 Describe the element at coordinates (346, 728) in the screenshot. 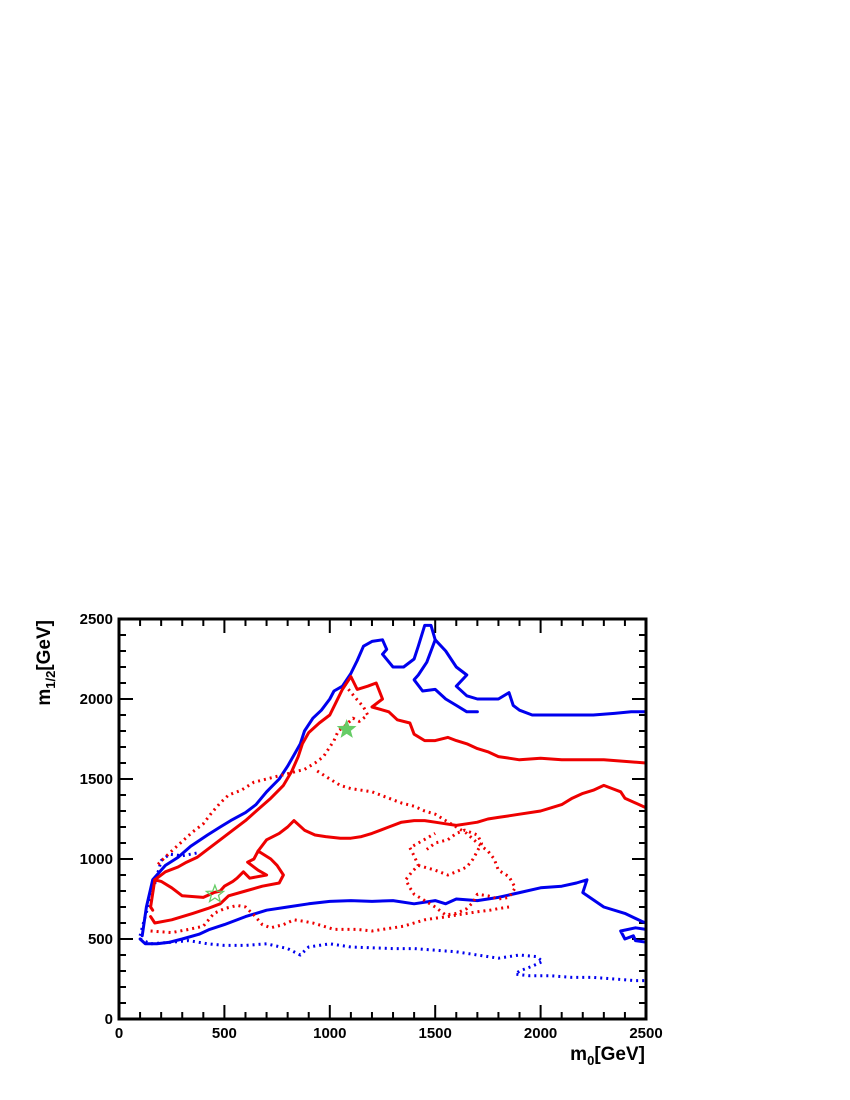

I see `filled-star-marker` at that location.